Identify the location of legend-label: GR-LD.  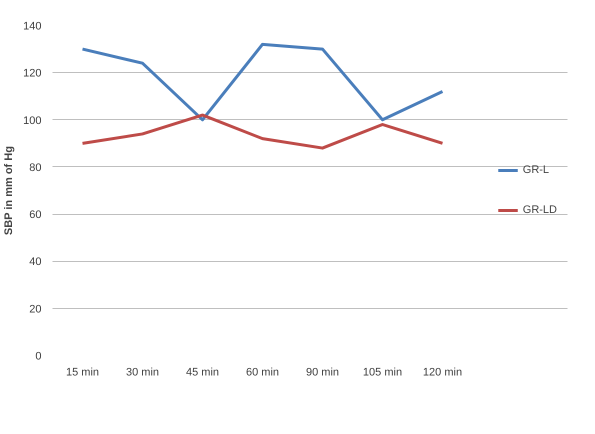
(539, 210).